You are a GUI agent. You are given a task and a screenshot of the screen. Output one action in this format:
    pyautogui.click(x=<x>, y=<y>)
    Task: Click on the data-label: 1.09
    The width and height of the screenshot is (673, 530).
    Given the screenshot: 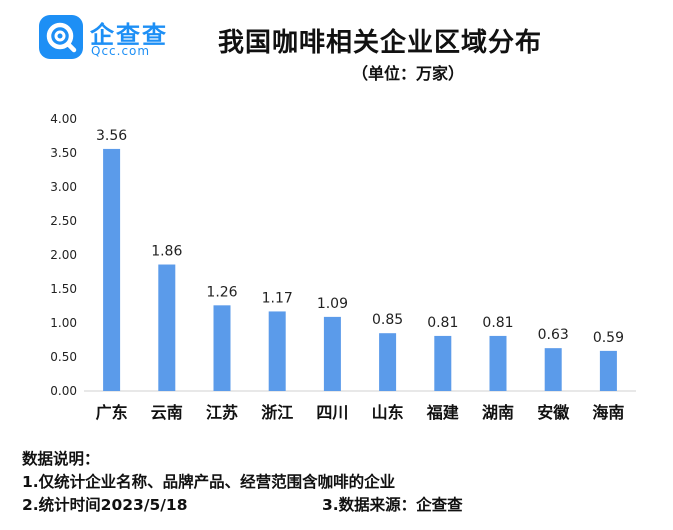 What is the action you would take?
    pyautogui.click(x=332, y=304)
    